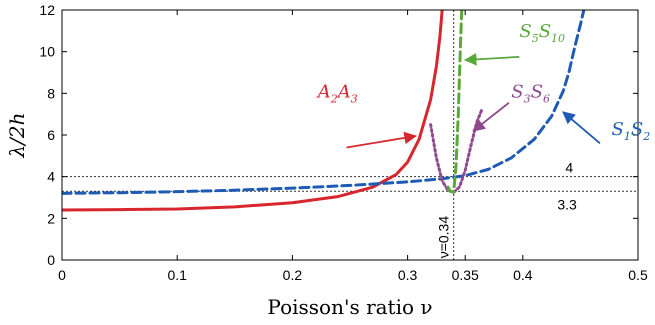  I want to click on y-axis-label: λ/2h, so click(17, 135).